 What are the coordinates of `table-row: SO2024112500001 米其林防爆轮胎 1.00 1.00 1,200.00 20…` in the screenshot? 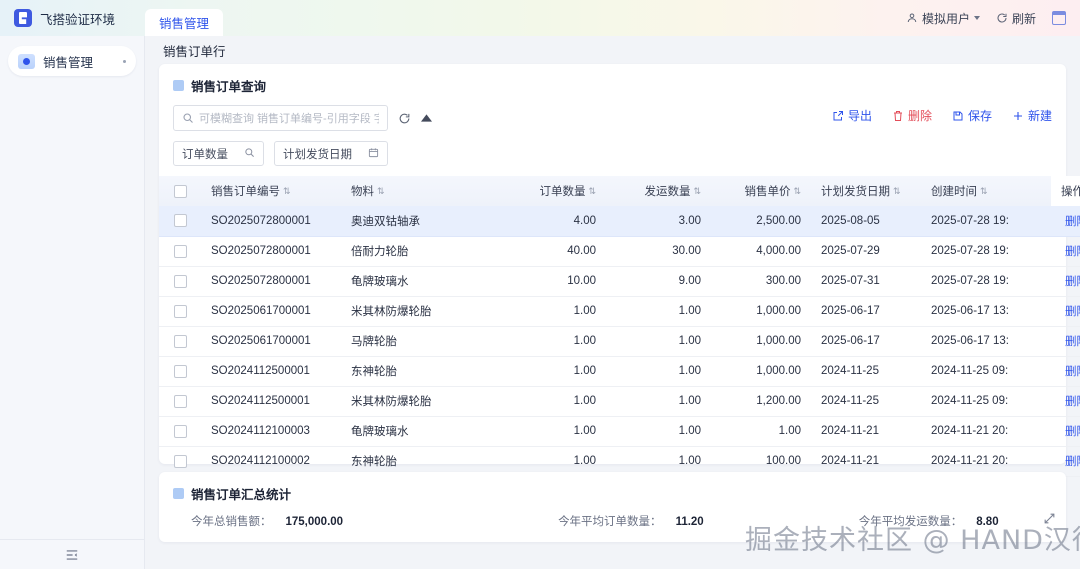 It's located at (619, 401).